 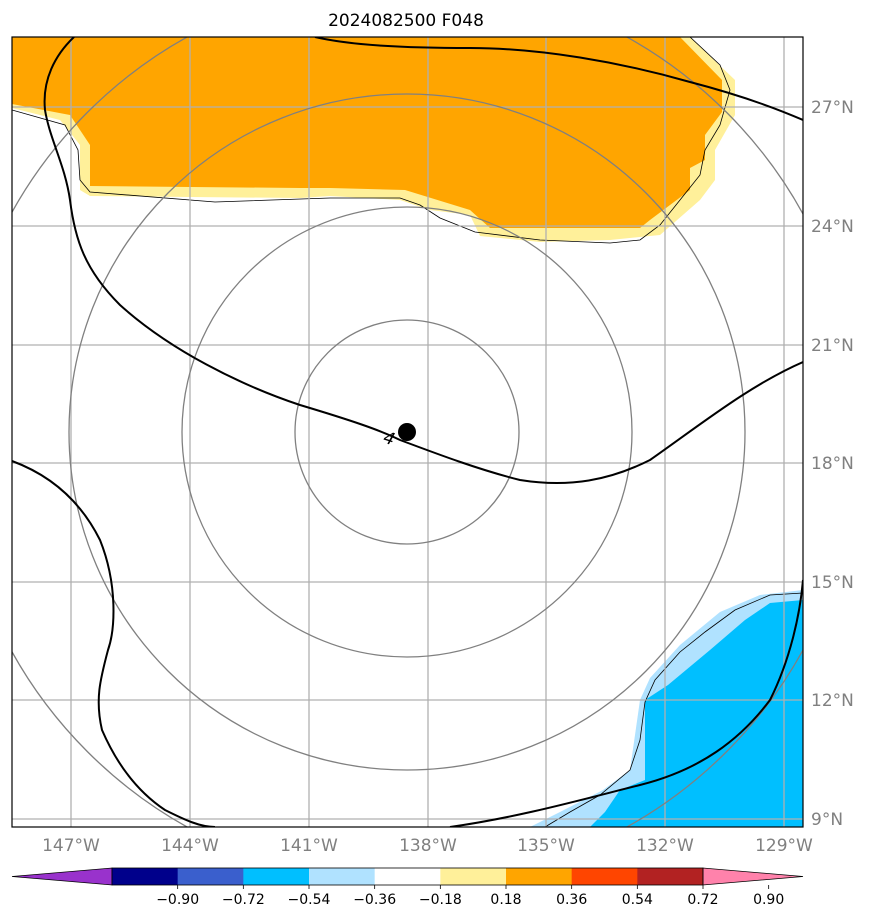 I want to click on colorbar-tick-label: 0.36, so click(x=571, y=900).